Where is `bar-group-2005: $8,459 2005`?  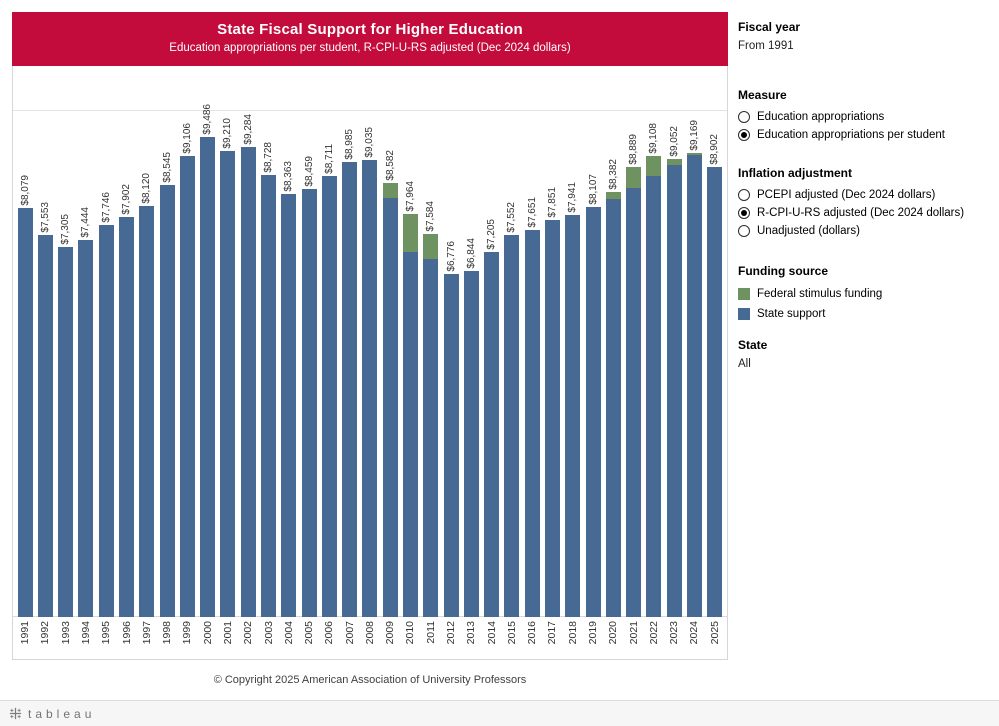
bar-group-2005: $8,459 2005 is located at coordinates (309, 362).